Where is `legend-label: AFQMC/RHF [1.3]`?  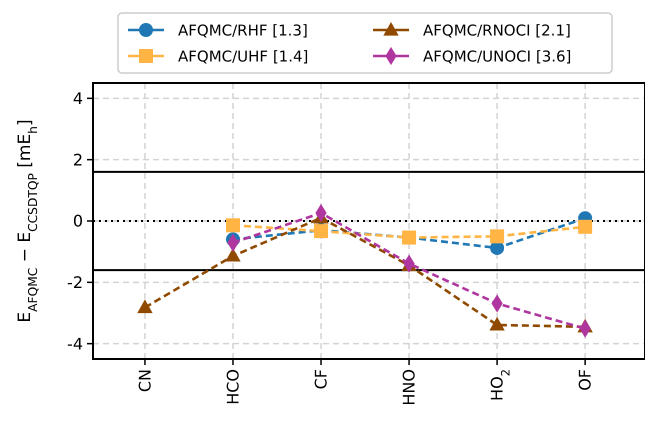 legend-label: AFQMC/RHF [1.3] is located at coordinates (243, 30).